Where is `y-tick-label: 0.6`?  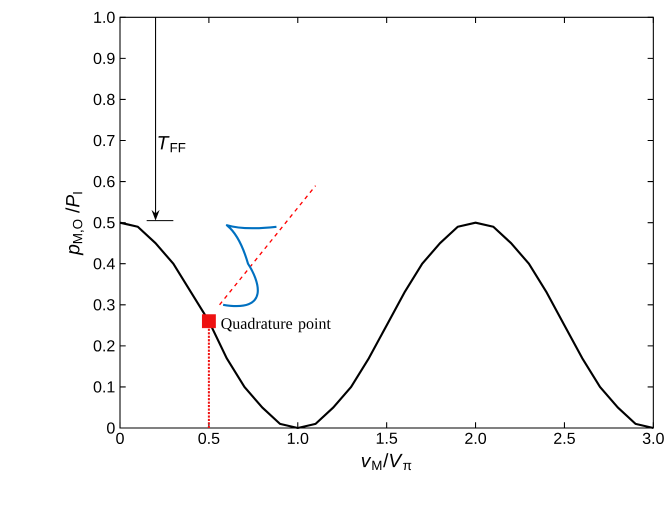 y-tick-label: 0.6 is located at coordinates (104, 182).